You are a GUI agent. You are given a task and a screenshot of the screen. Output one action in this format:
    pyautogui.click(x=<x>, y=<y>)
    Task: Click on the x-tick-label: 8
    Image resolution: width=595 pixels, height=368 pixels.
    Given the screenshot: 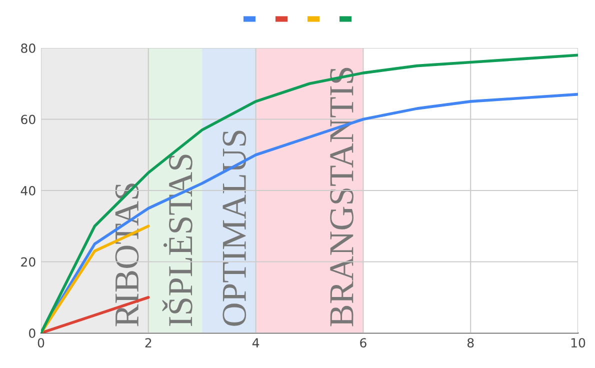 What is the action you would take?
    pyautogui.click(x=470, y=343)
    